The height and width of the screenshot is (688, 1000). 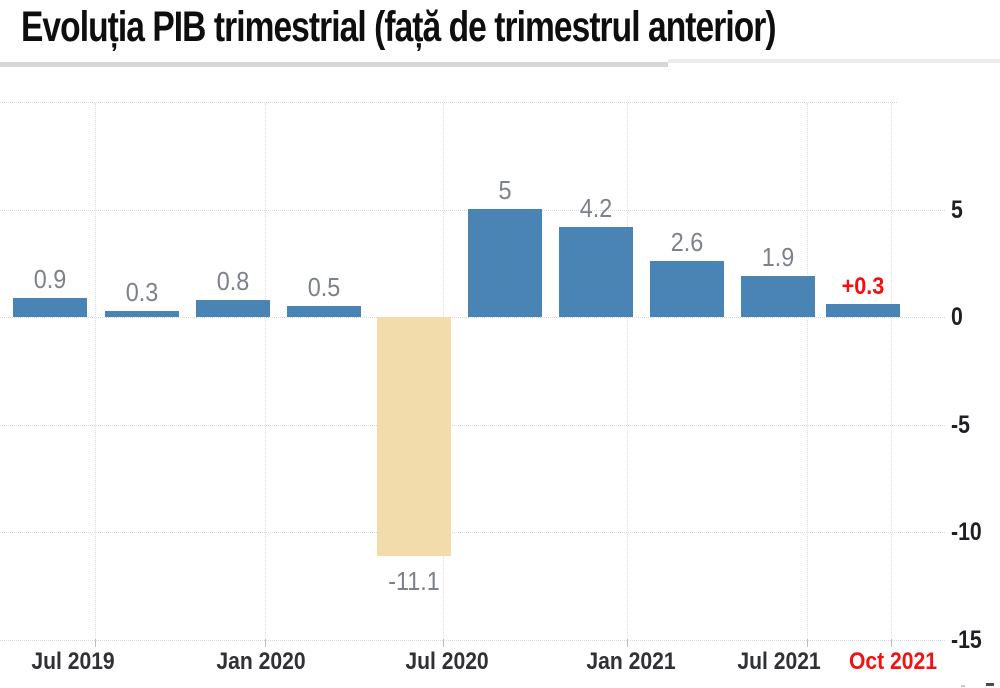 I want to click on bar-value-label: 0.3, so click(x=142, y=292).